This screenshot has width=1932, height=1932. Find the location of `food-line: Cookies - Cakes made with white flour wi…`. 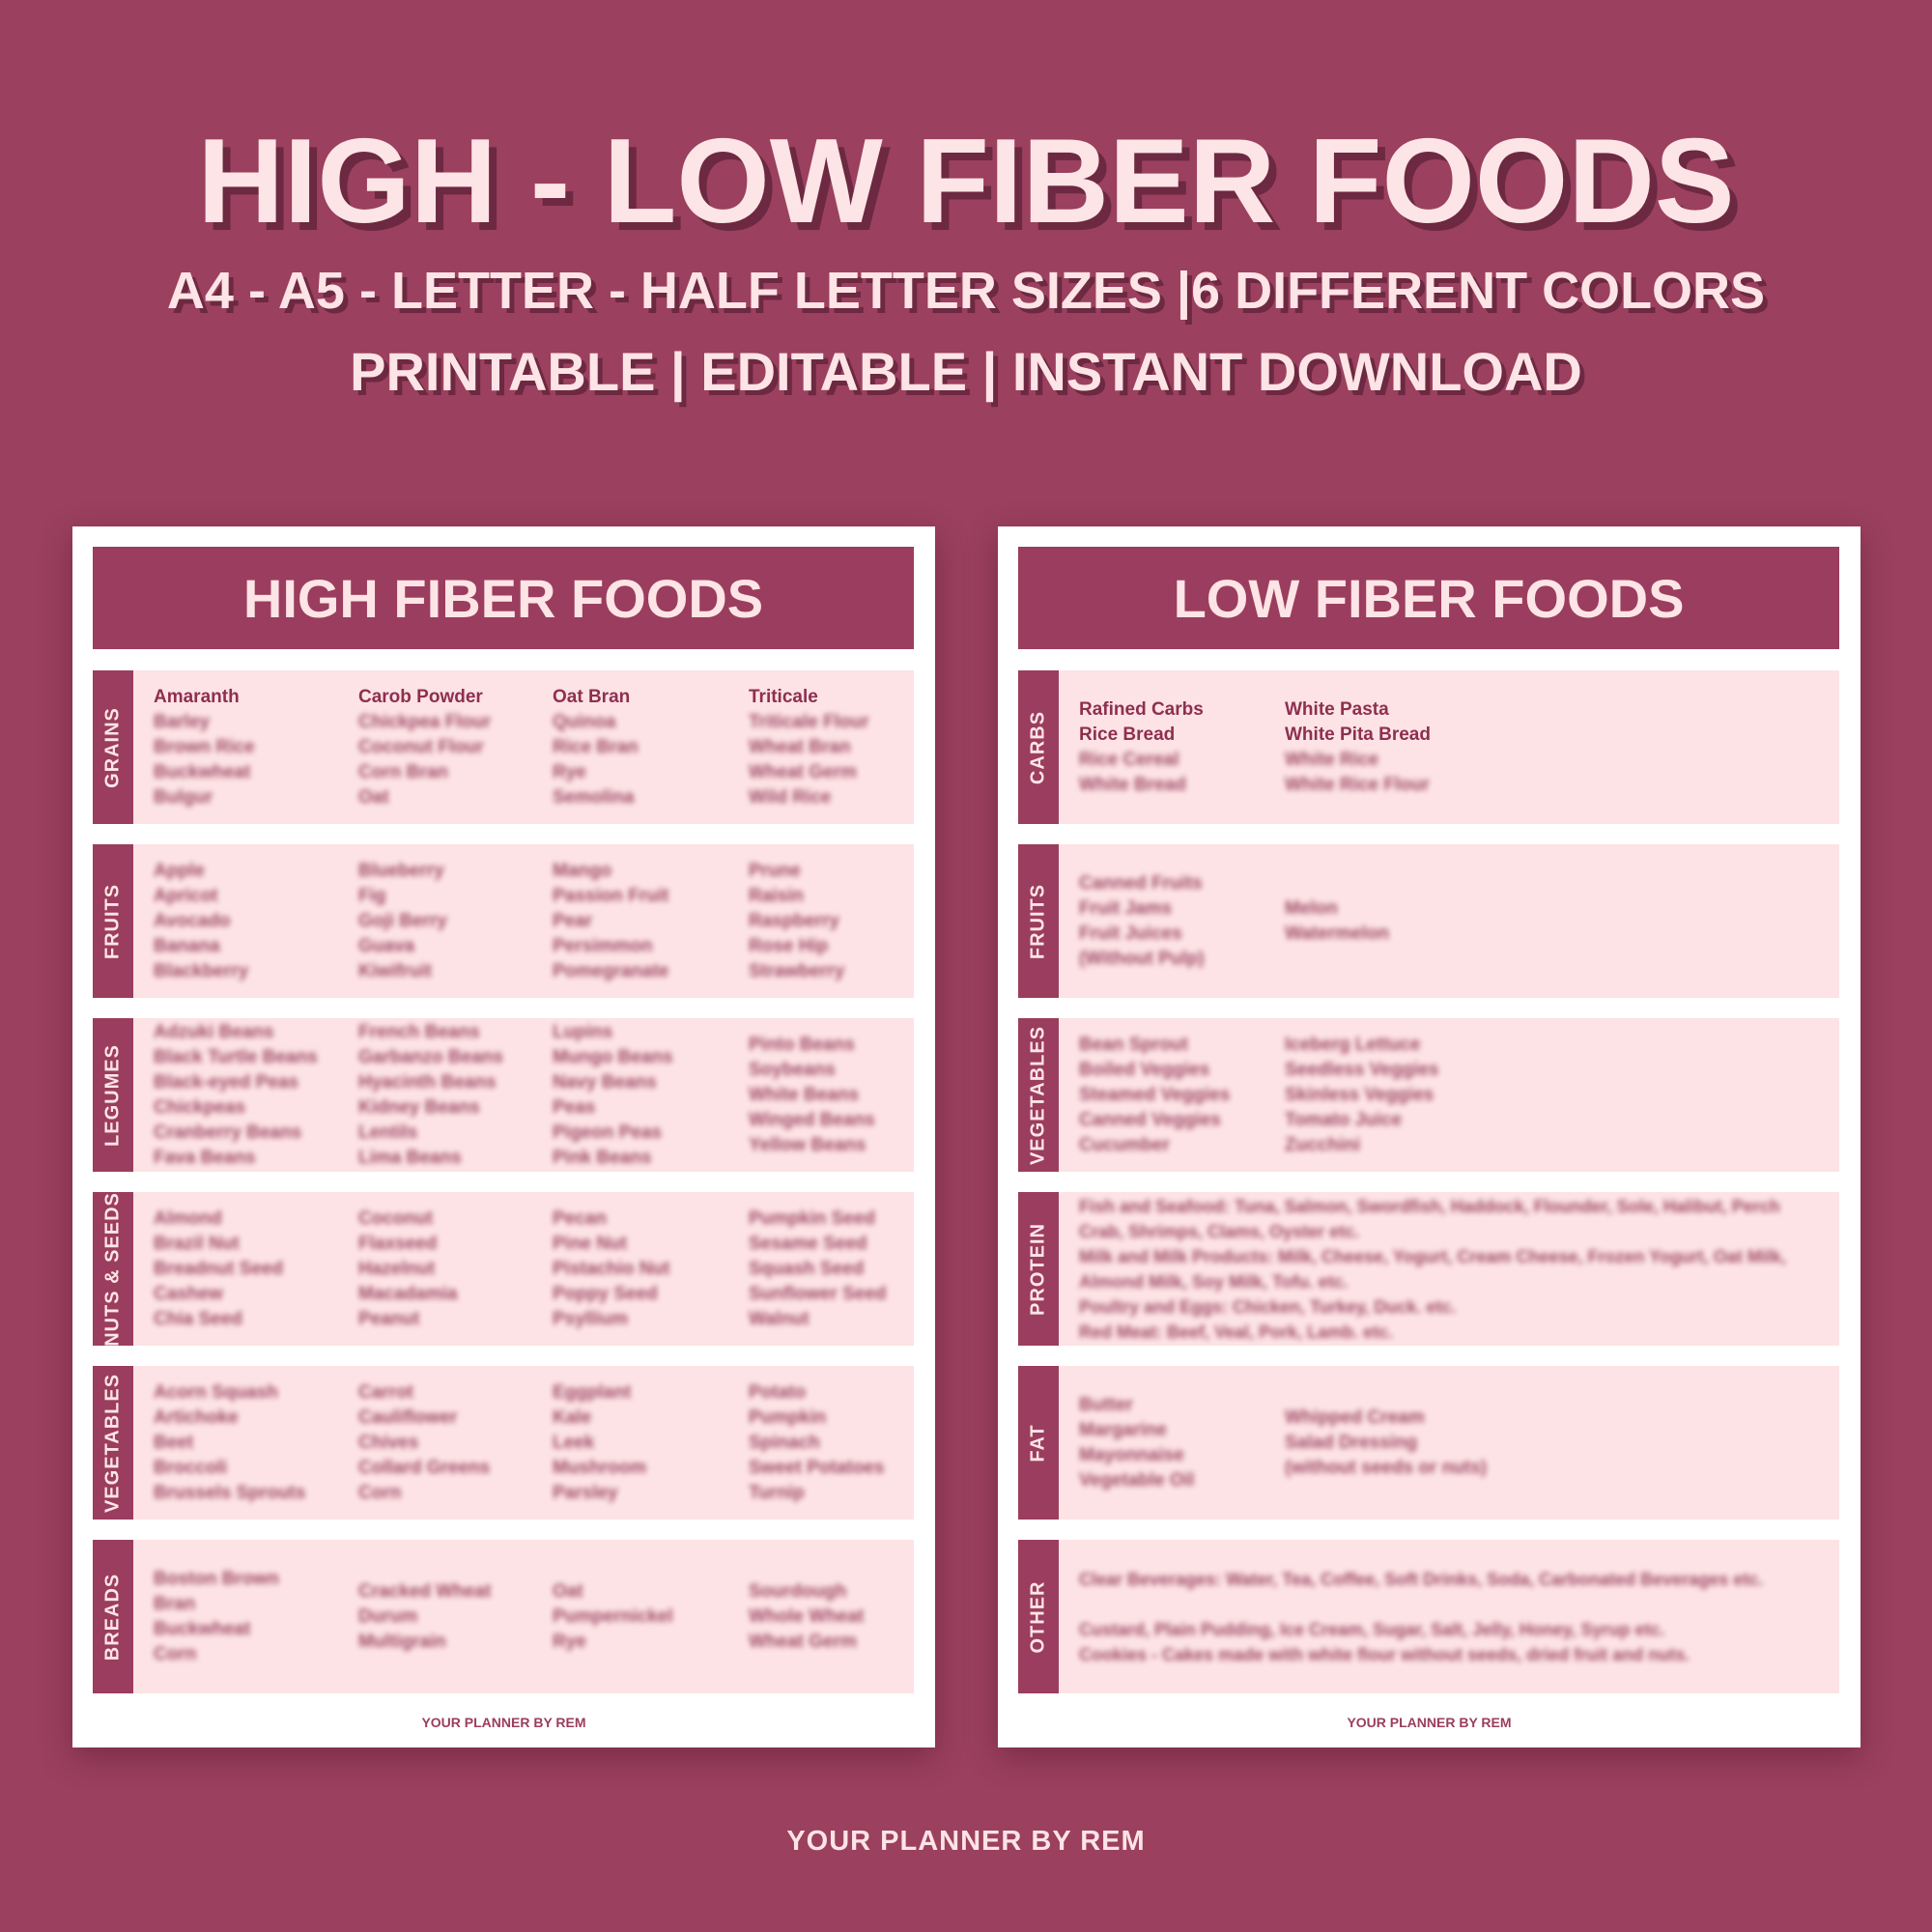

food-line: Cookies - Cakes made with white flour wi… is located at coordinates (1384, 1654).